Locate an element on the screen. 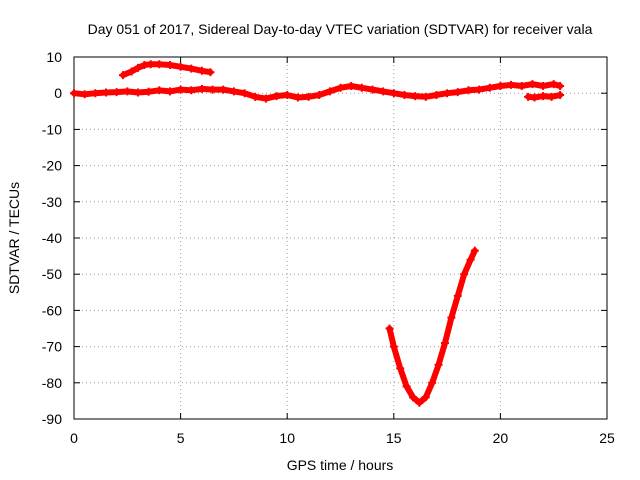  x-tick-label: 5 is located at coordinates (181, 438).